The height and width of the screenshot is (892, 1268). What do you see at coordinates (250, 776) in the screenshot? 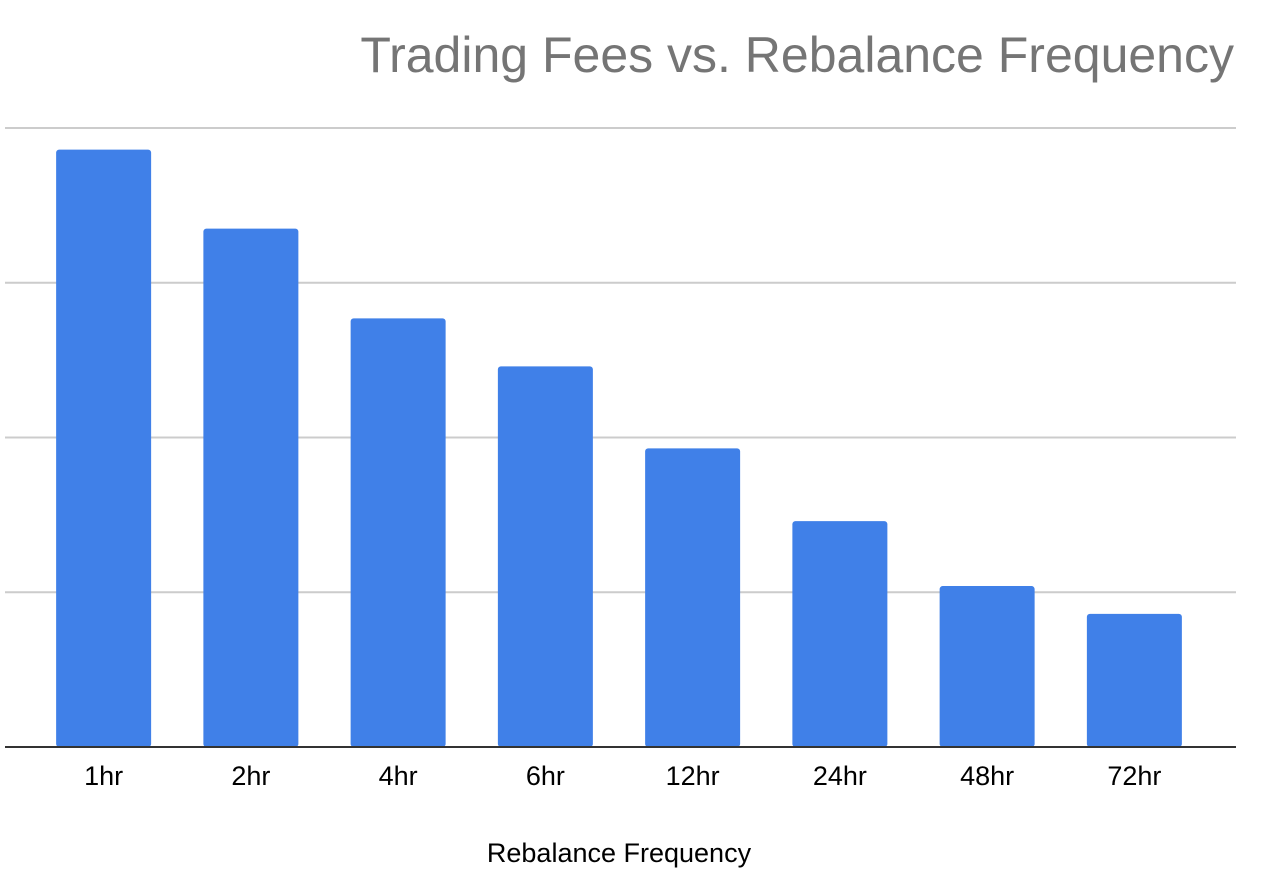
I see `x-tick-label-2hr: 2hr` at bounding box center [250, 776].